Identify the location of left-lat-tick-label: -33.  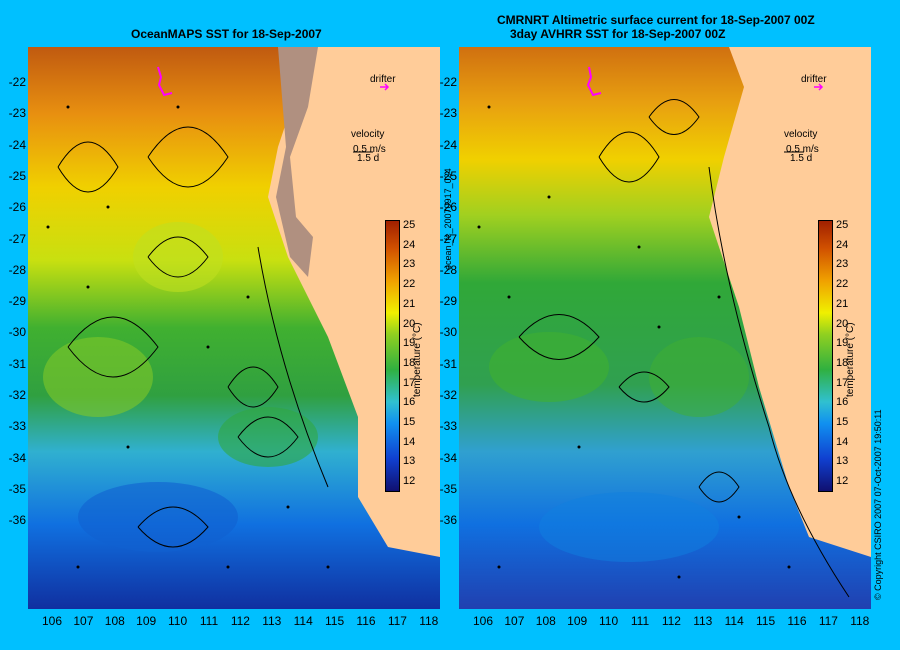
(17, 426).